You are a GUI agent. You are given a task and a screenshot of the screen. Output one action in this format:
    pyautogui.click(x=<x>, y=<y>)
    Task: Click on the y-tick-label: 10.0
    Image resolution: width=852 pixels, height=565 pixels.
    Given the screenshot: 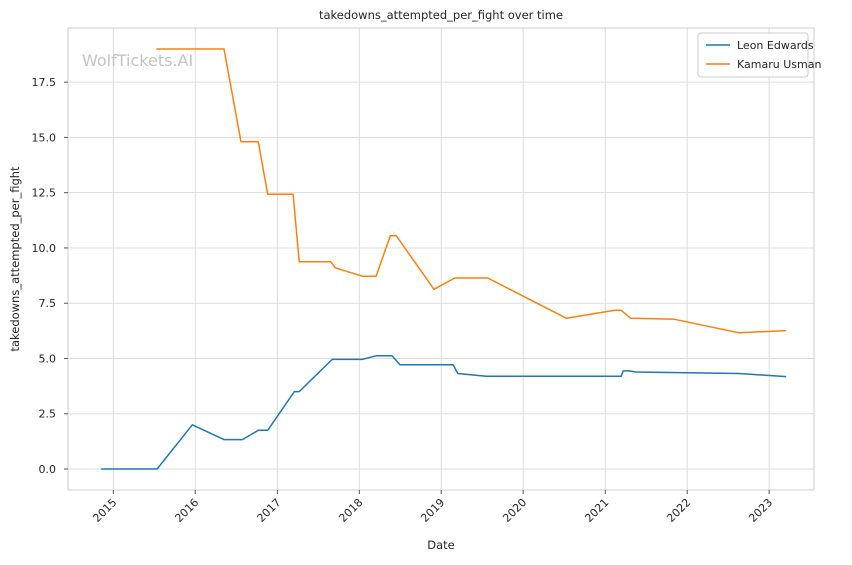 What is the action you would take?
    pyautogui.click(x=44, y=248)
    